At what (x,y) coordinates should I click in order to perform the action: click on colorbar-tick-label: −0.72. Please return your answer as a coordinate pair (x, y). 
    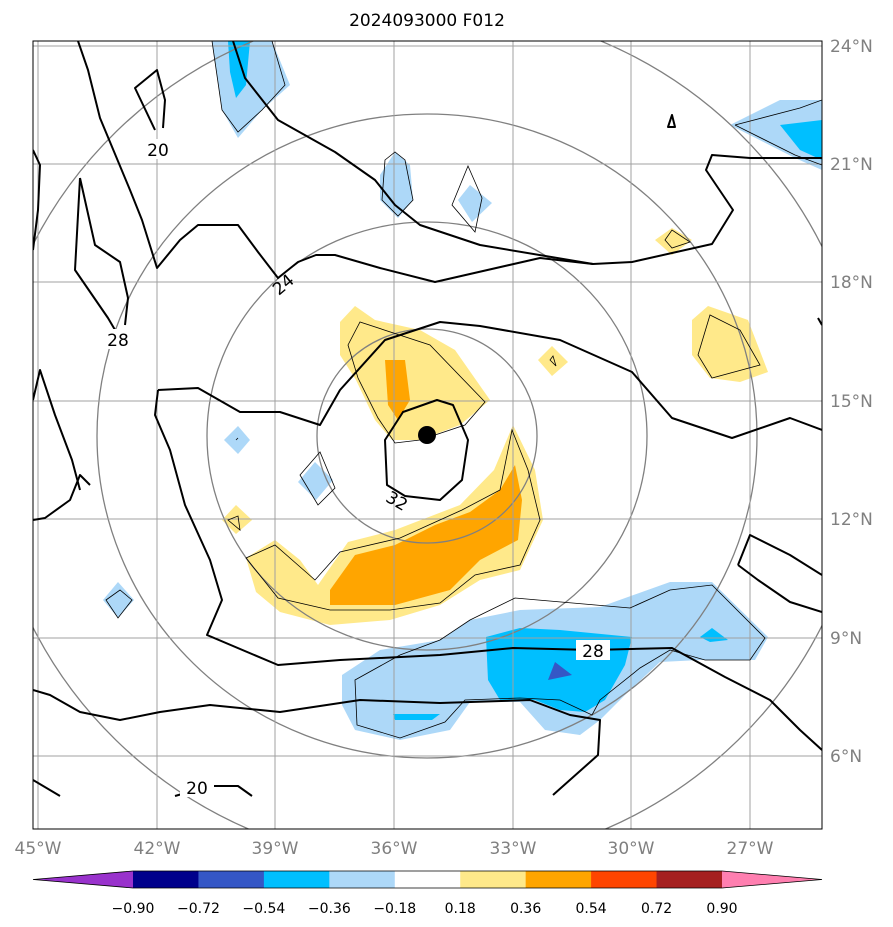
    Looking at the image, I should click on (198, 909).